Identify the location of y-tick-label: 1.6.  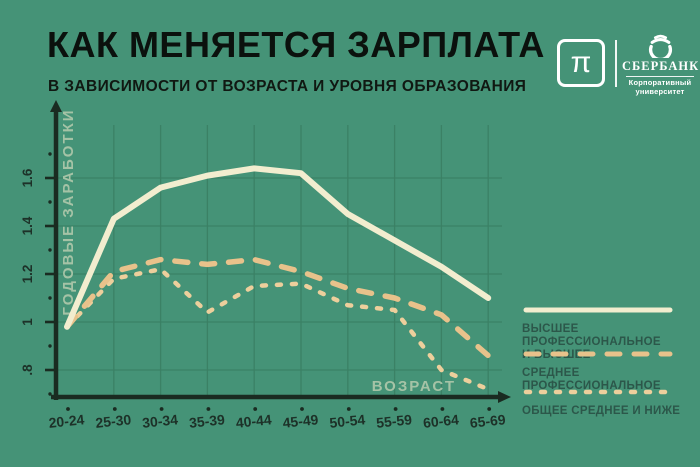
(27, 177).